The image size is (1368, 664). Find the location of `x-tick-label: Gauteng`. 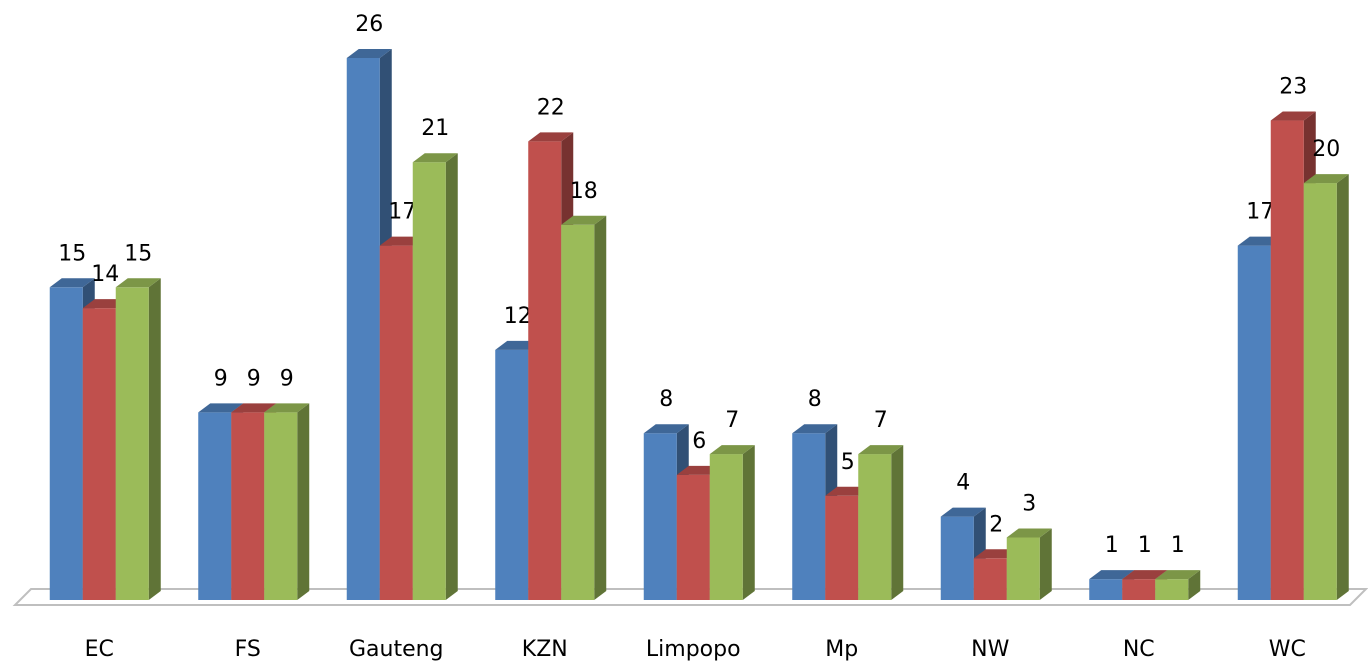

x-tick-label: Gauteng is located at coordinates (396, 649).